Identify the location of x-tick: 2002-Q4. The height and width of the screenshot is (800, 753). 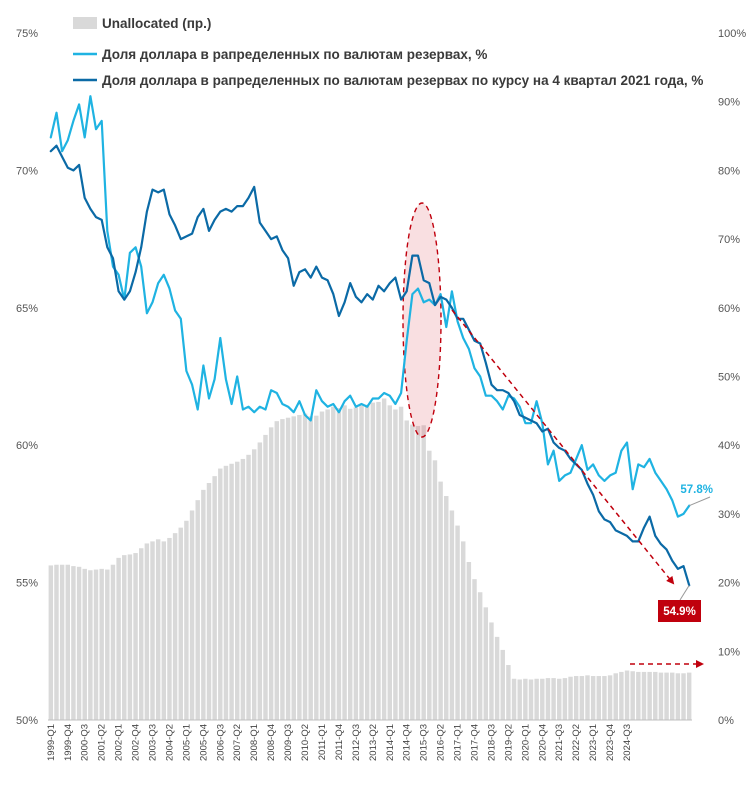
(136, 742).